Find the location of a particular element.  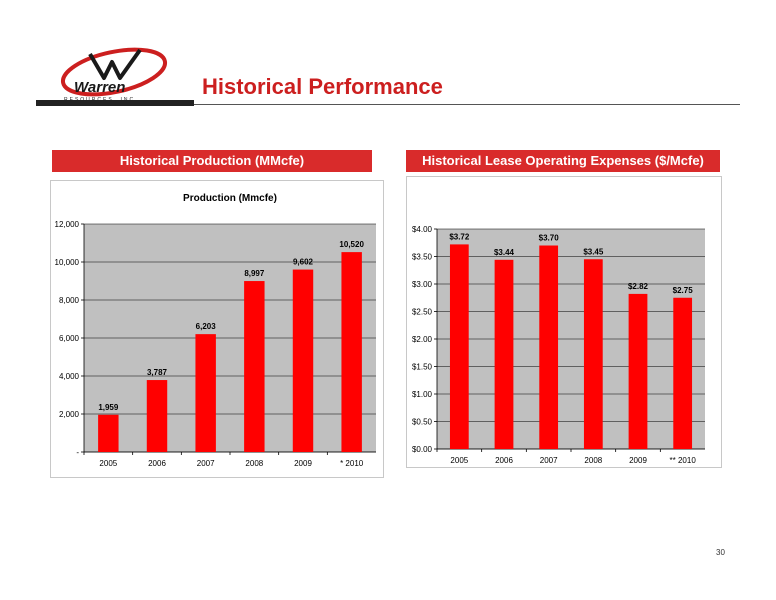

loe-xtick-label: 2008 is located at coordinates (593, 460).